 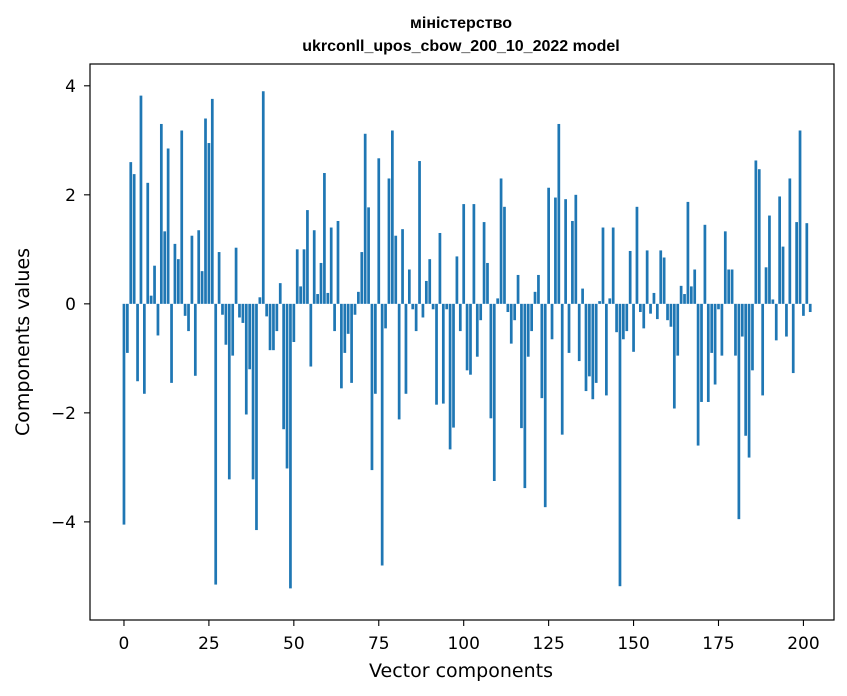 I want to click on y-tick-label: 0, so click(x=70, y=305).